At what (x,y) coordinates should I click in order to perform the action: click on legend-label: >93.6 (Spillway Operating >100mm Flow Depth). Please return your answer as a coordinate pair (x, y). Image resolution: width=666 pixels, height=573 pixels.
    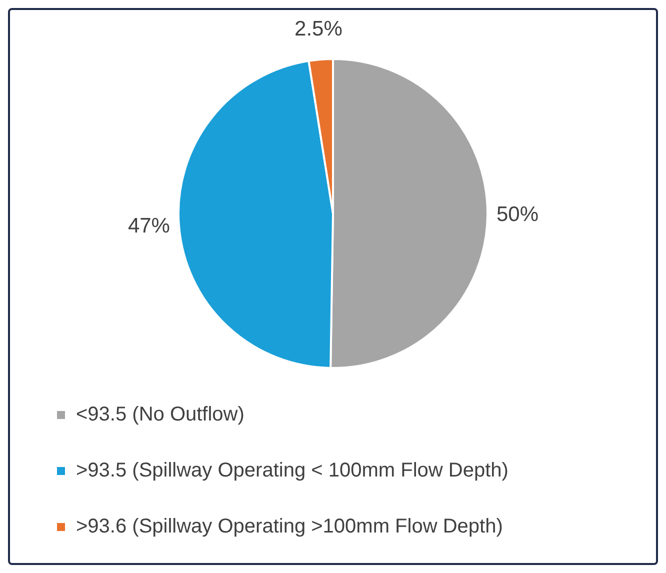
    Looking at the image, I should click on (289, 527).